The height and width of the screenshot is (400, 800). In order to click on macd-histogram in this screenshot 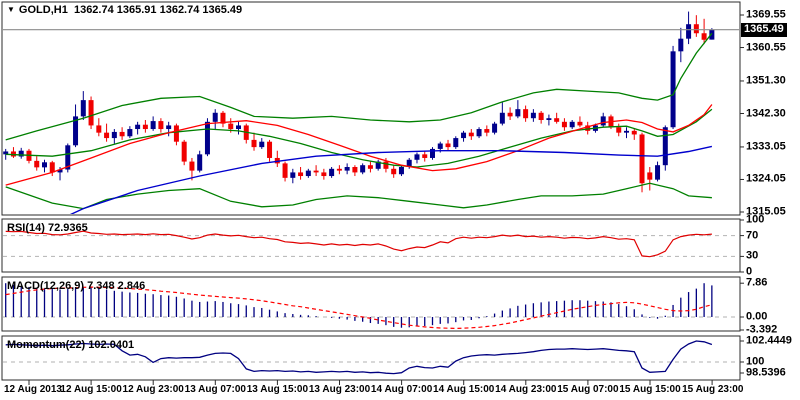, I will do `click(359, 305)`.